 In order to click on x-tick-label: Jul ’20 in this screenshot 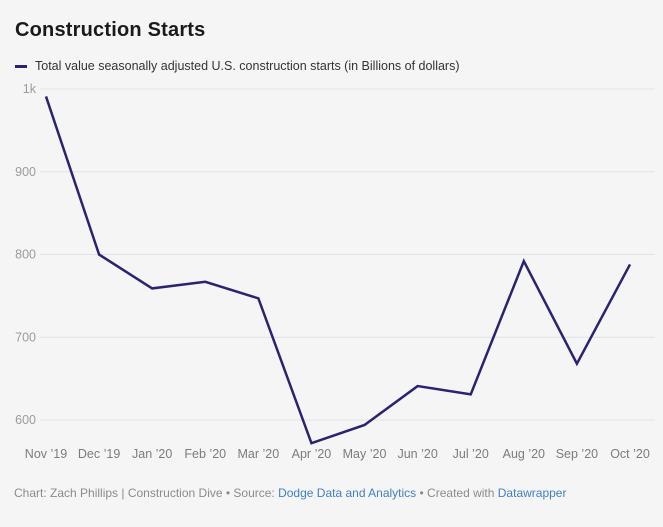, I will do `click(471, 454)`.